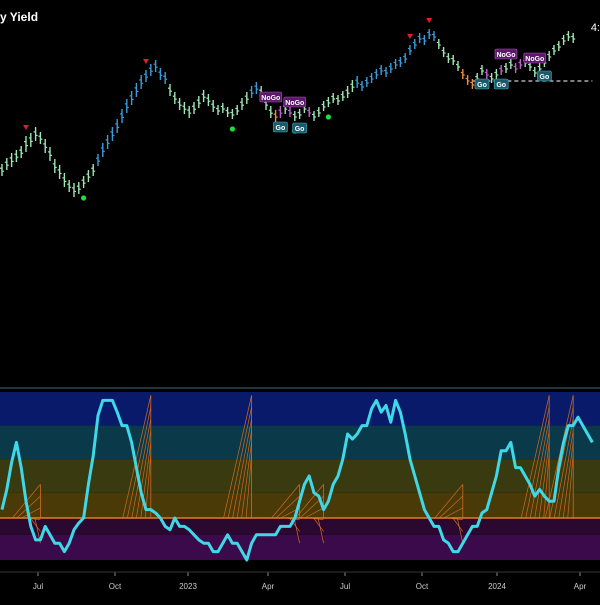 This screenshot has width=600, height=605. What do you see at coordinates (497, 586) in the screenshot?
I see `x-tick-label: 2024` at bounding box center [497, 586].